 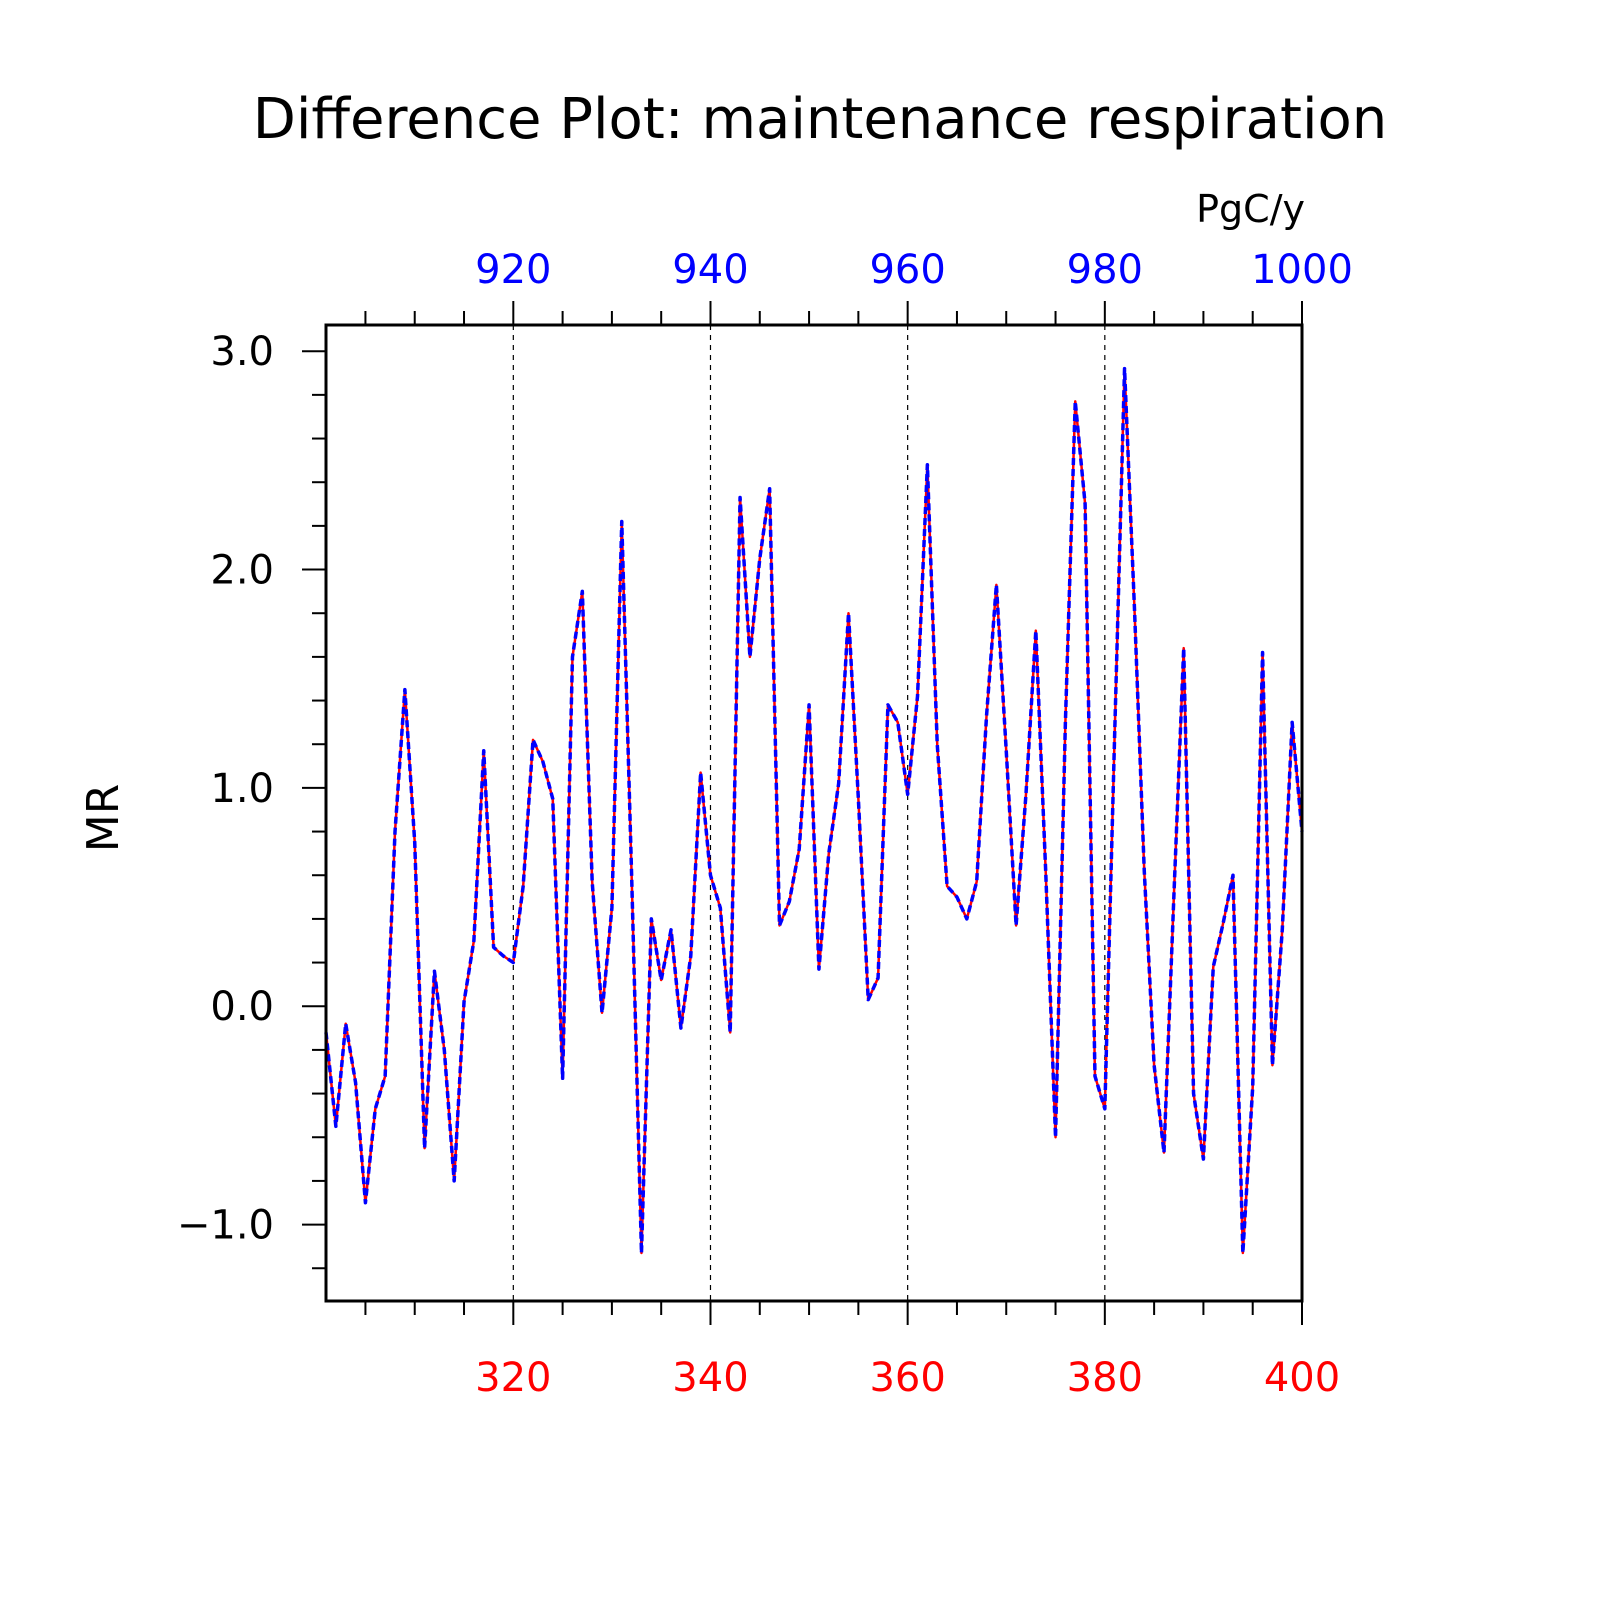 What do you see at coordinates (513, 270) in the screenshot?
I see `top-tick-label-920: 920` at bounding box center [513, 270].